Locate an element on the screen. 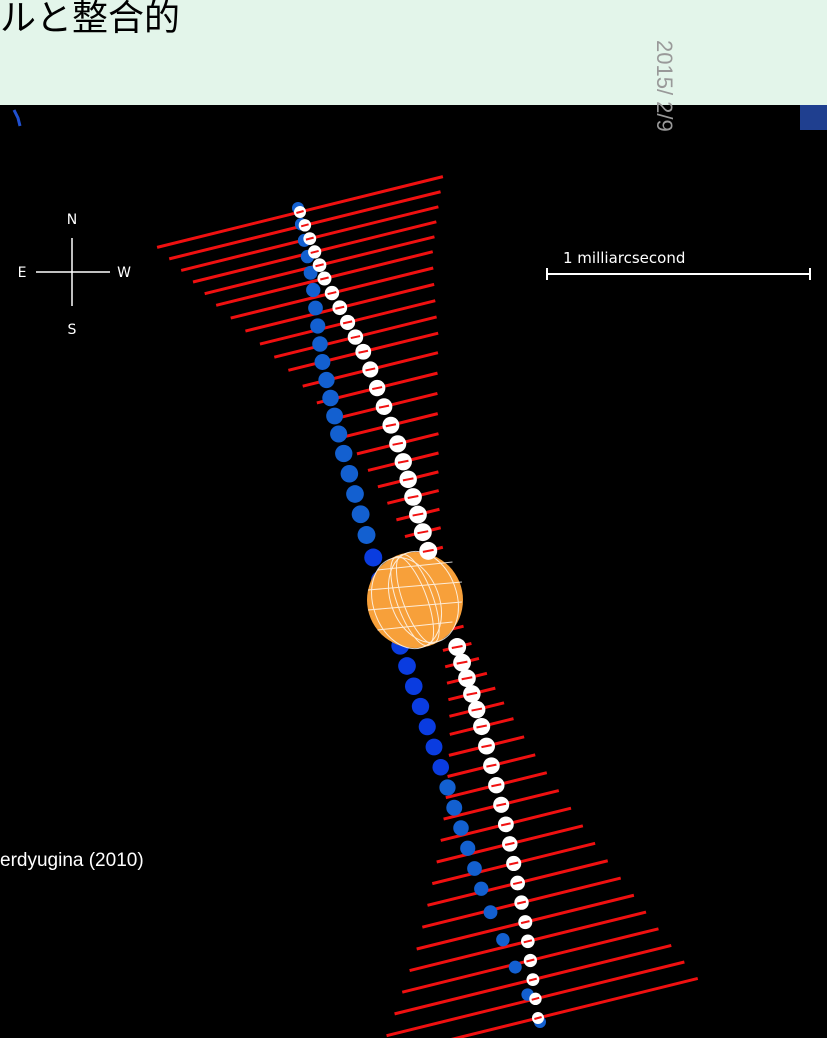  compass-s: S is located at coordinates (72, 330).